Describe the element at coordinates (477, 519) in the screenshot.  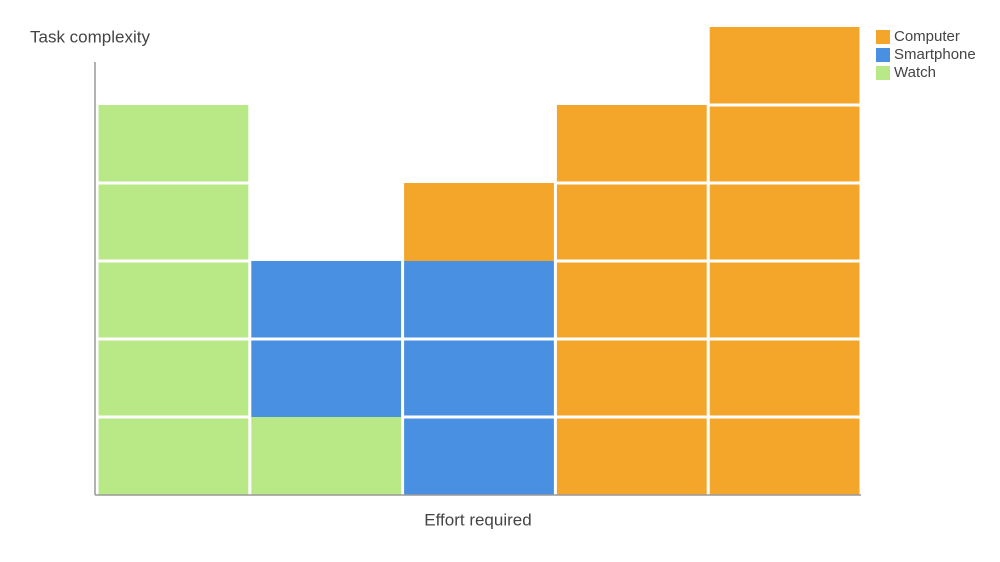
I see `x-axis-label: Effort required` at that location.